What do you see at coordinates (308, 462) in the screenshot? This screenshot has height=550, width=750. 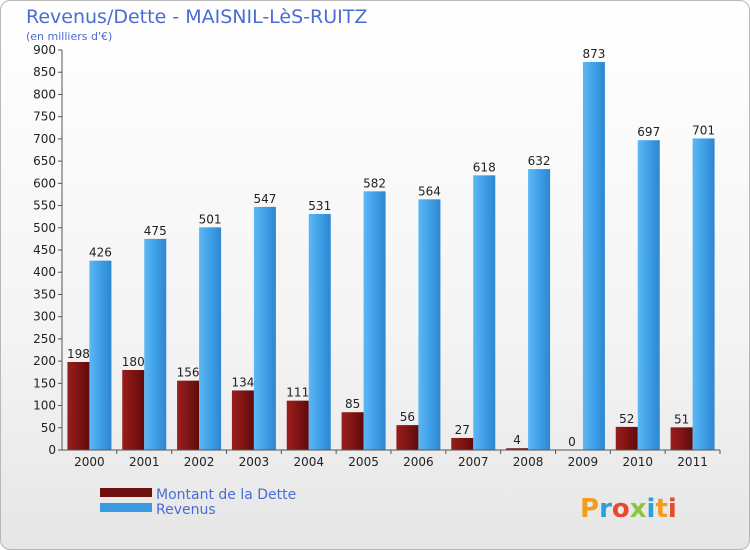 I see `x-tick-label: 2004` at bounding box center [308, 462].